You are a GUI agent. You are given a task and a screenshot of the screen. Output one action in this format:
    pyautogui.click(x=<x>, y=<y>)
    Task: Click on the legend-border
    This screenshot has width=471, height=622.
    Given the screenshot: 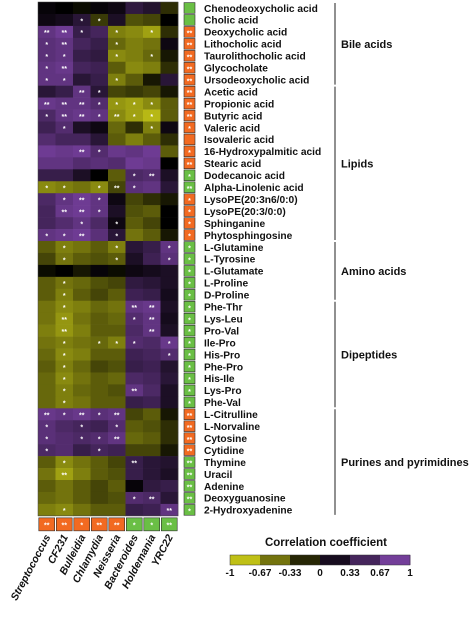 What is the action you would take?
    pyautogui.click(x=320, y=560)
    